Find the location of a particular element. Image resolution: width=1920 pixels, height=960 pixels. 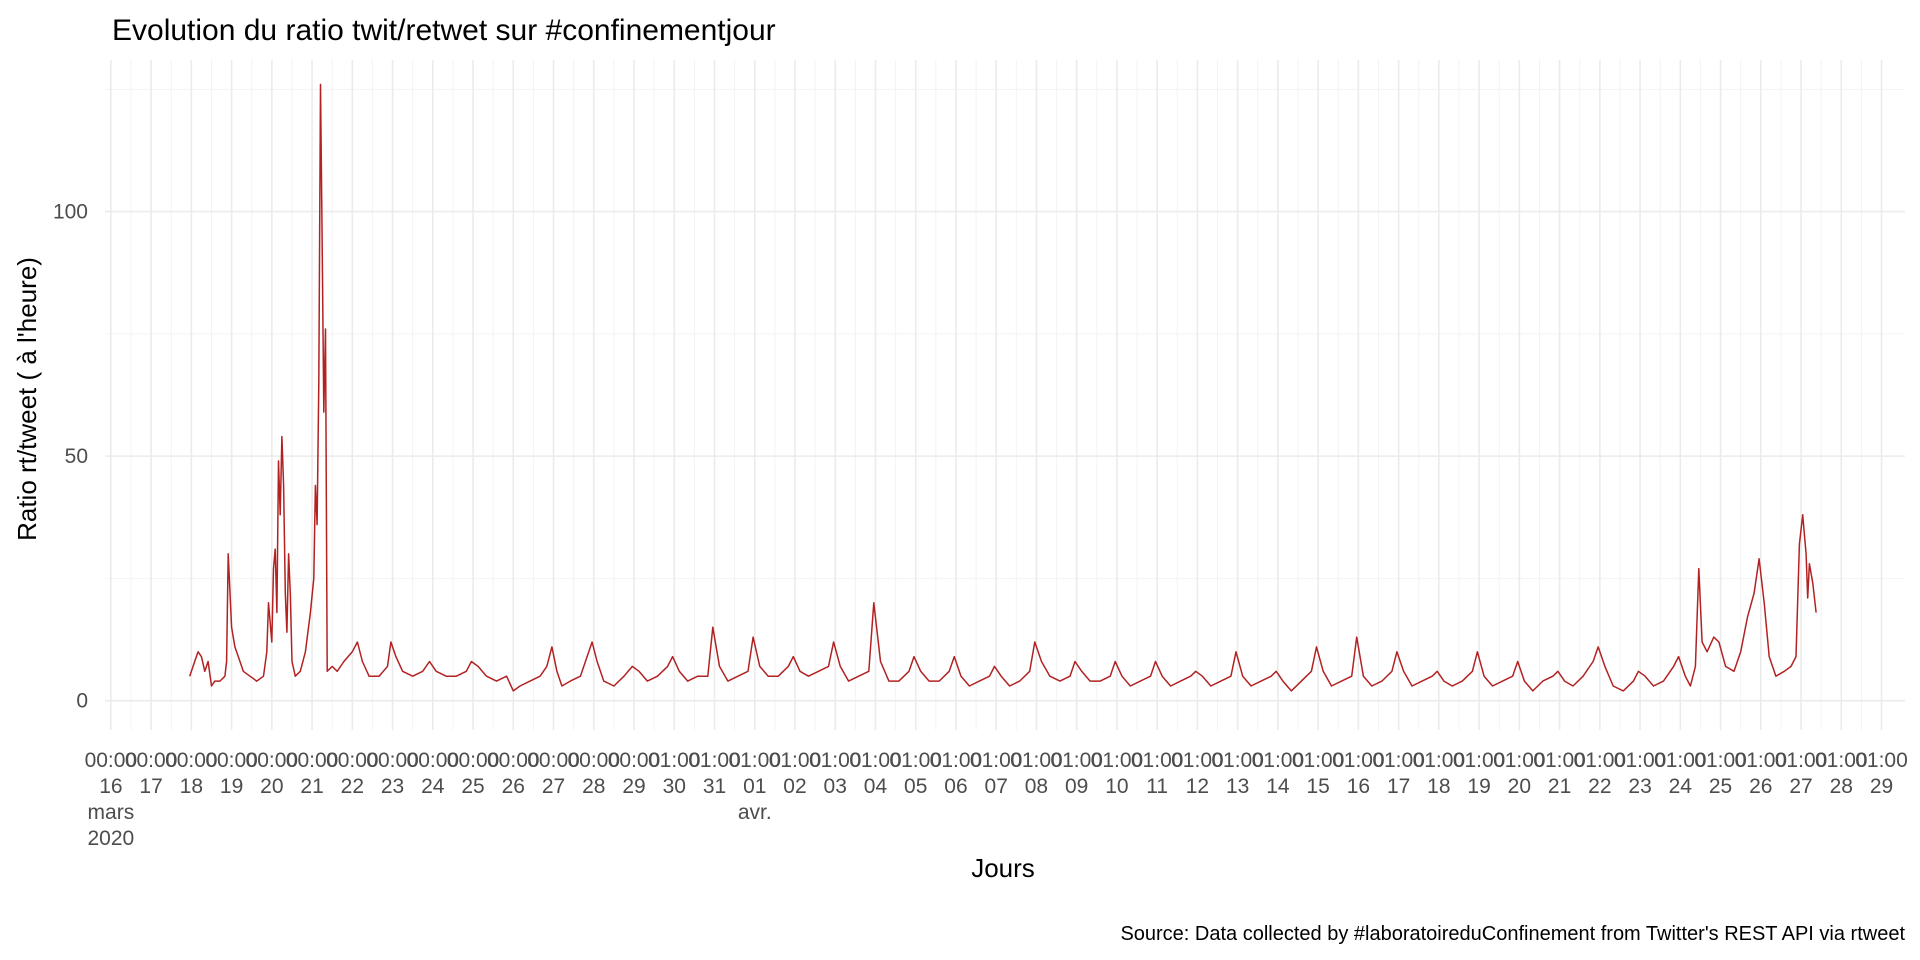

y-tick-label: 100 is located at coordinates (70, 212).